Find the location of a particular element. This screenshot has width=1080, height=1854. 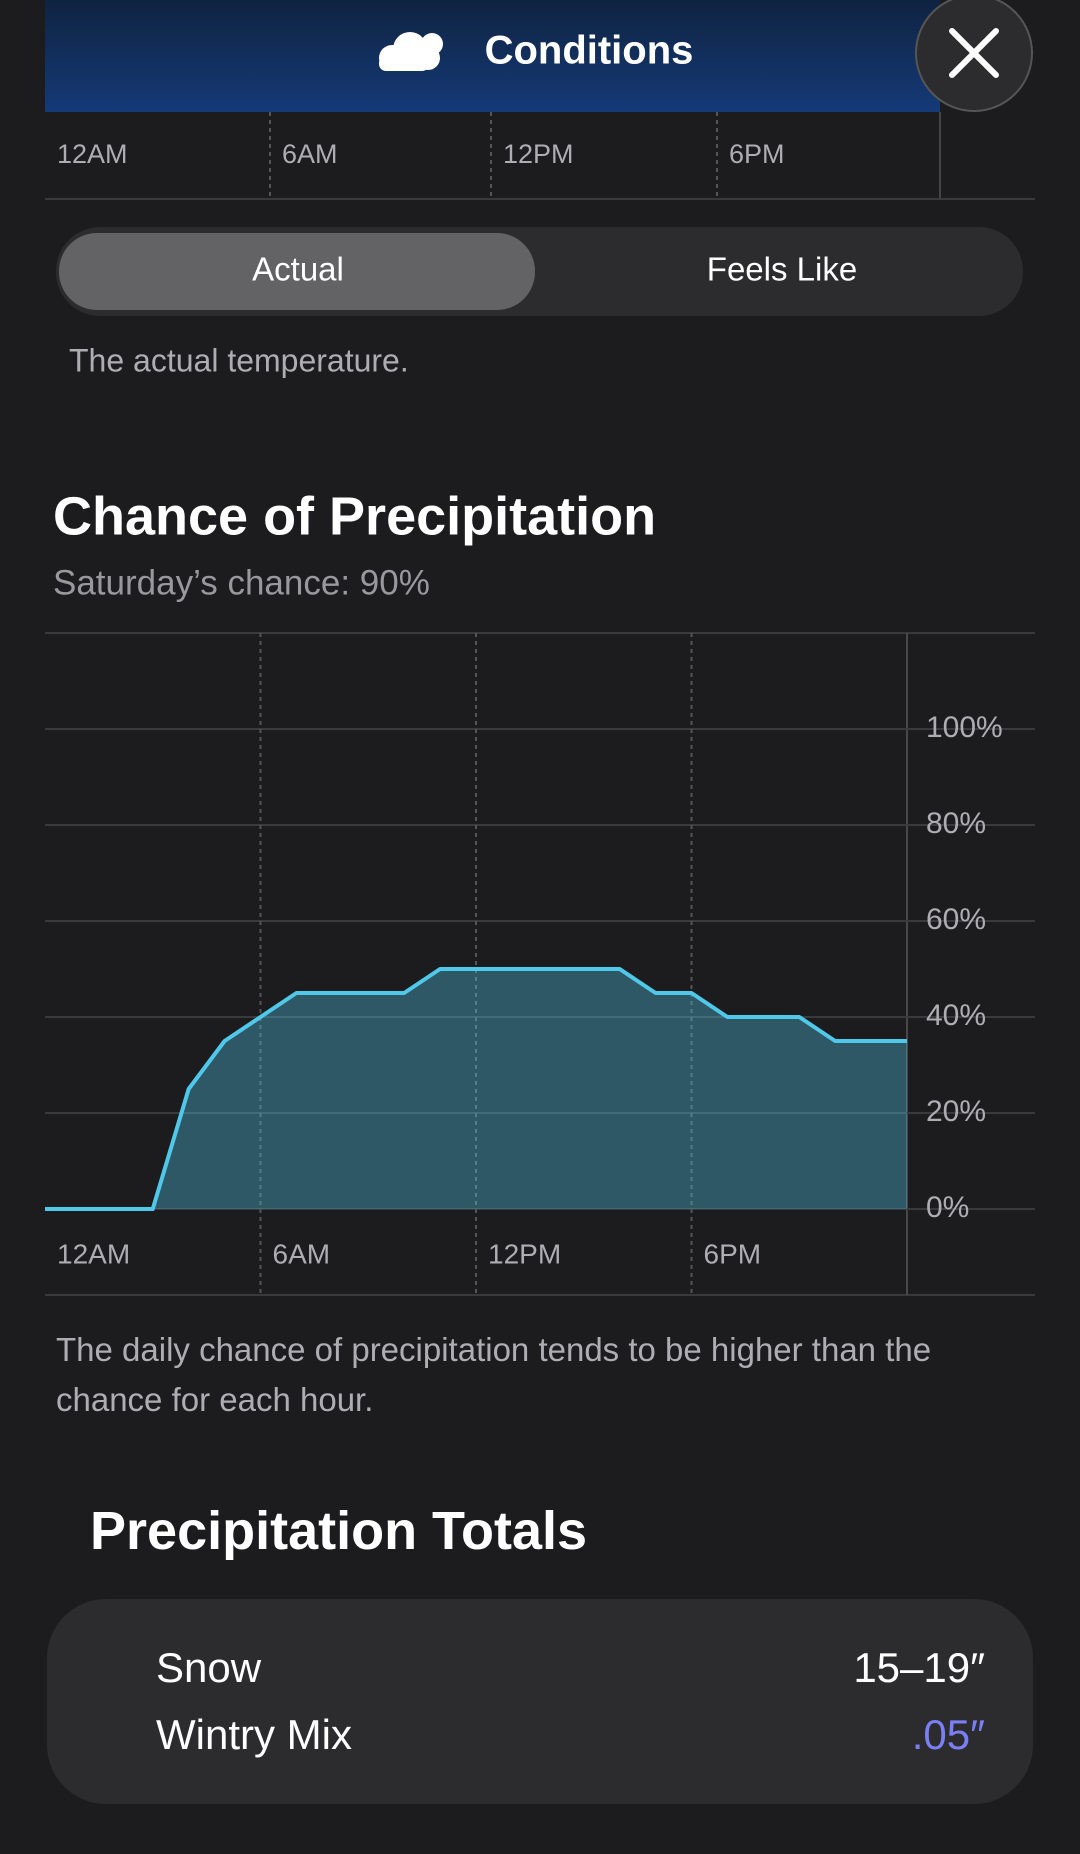

area is located at coordinates (476, 1089).